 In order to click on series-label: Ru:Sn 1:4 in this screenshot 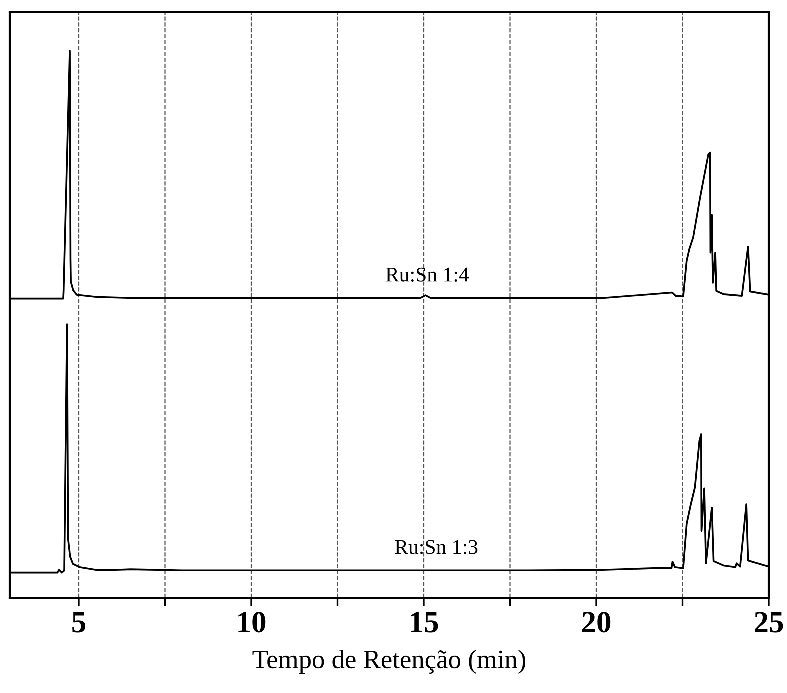, I will do `click(428, 275)`.